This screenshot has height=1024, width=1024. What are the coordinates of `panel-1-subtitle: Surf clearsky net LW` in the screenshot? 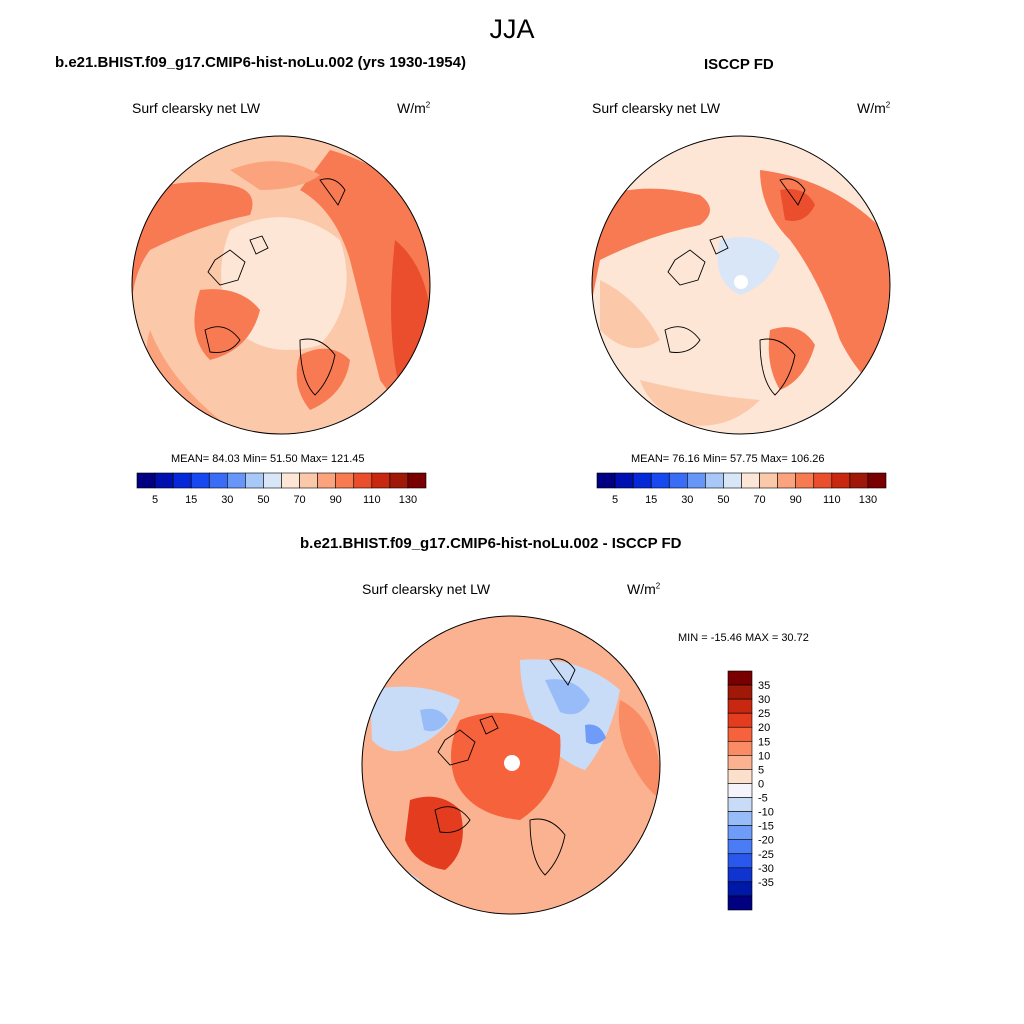 It's located at (196, 108).